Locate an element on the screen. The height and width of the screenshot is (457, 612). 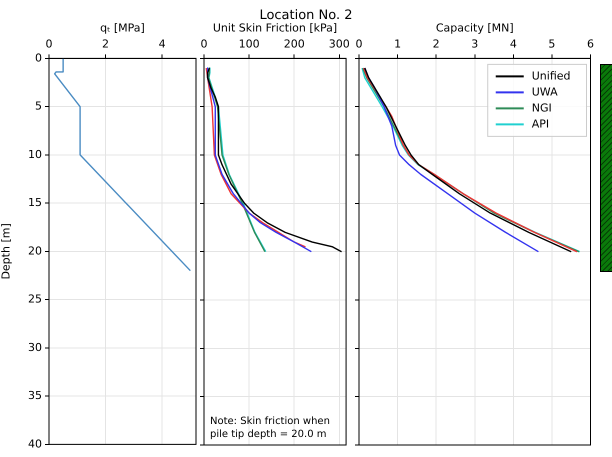
x-axis-title: qₜ [MPa] is located at coordinates (122, 27).